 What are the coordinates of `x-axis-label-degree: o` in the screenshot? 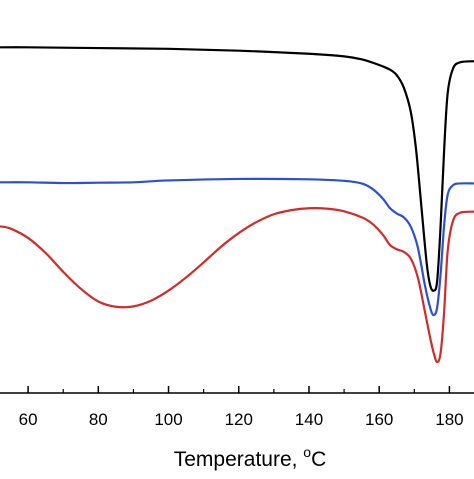 It's located at (307, 452).